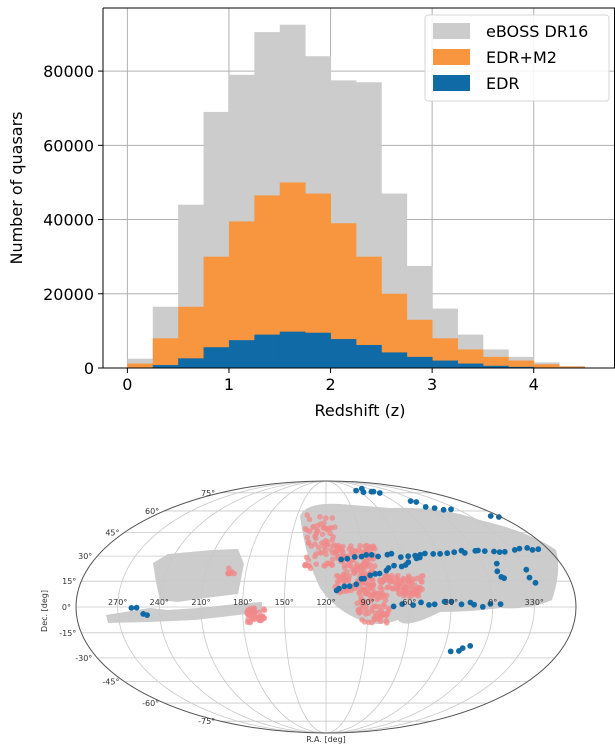 The height and width of the screenshot is (748, 615). Describe the element at coordinates (69, 581) in the screenshot. I see `dec-tick-label: 15°` at that location.